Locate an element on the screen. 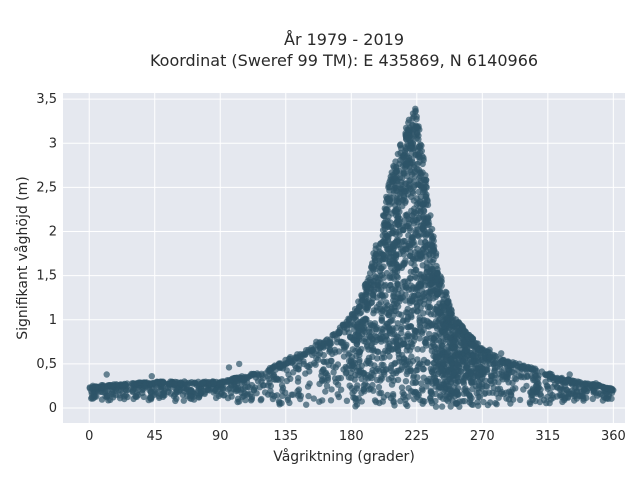 Image resolution: width=640 pixels, height=480 pixels. y-tick-label: 3 is located at coordinates (53, 143).